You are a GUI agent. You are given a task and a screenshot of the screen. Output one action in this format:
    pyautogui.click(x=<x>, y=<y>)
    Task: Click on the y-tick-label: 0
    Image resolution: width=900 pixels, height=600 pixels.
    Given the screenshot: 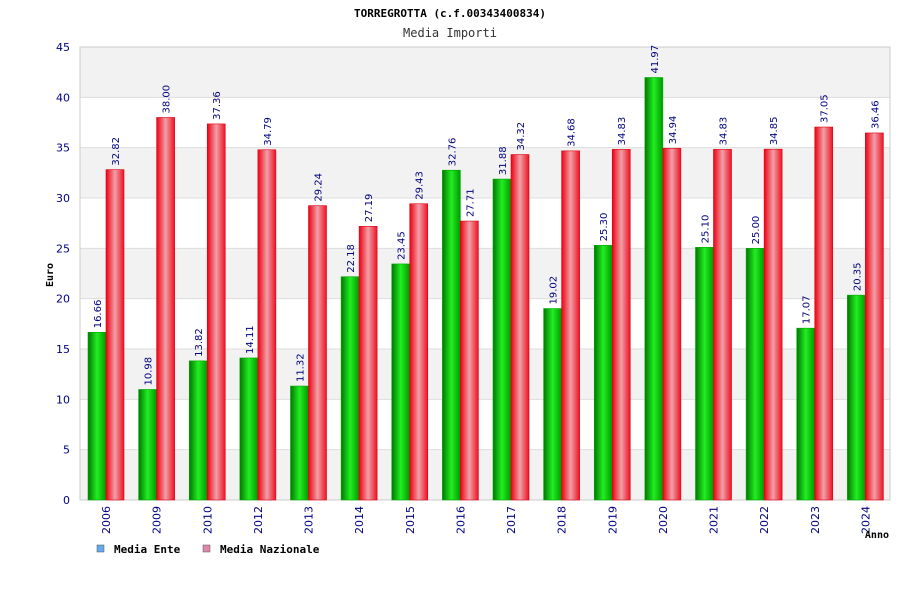 What is the action you would take?
    pyautogui.click(x=66, y=500)
    